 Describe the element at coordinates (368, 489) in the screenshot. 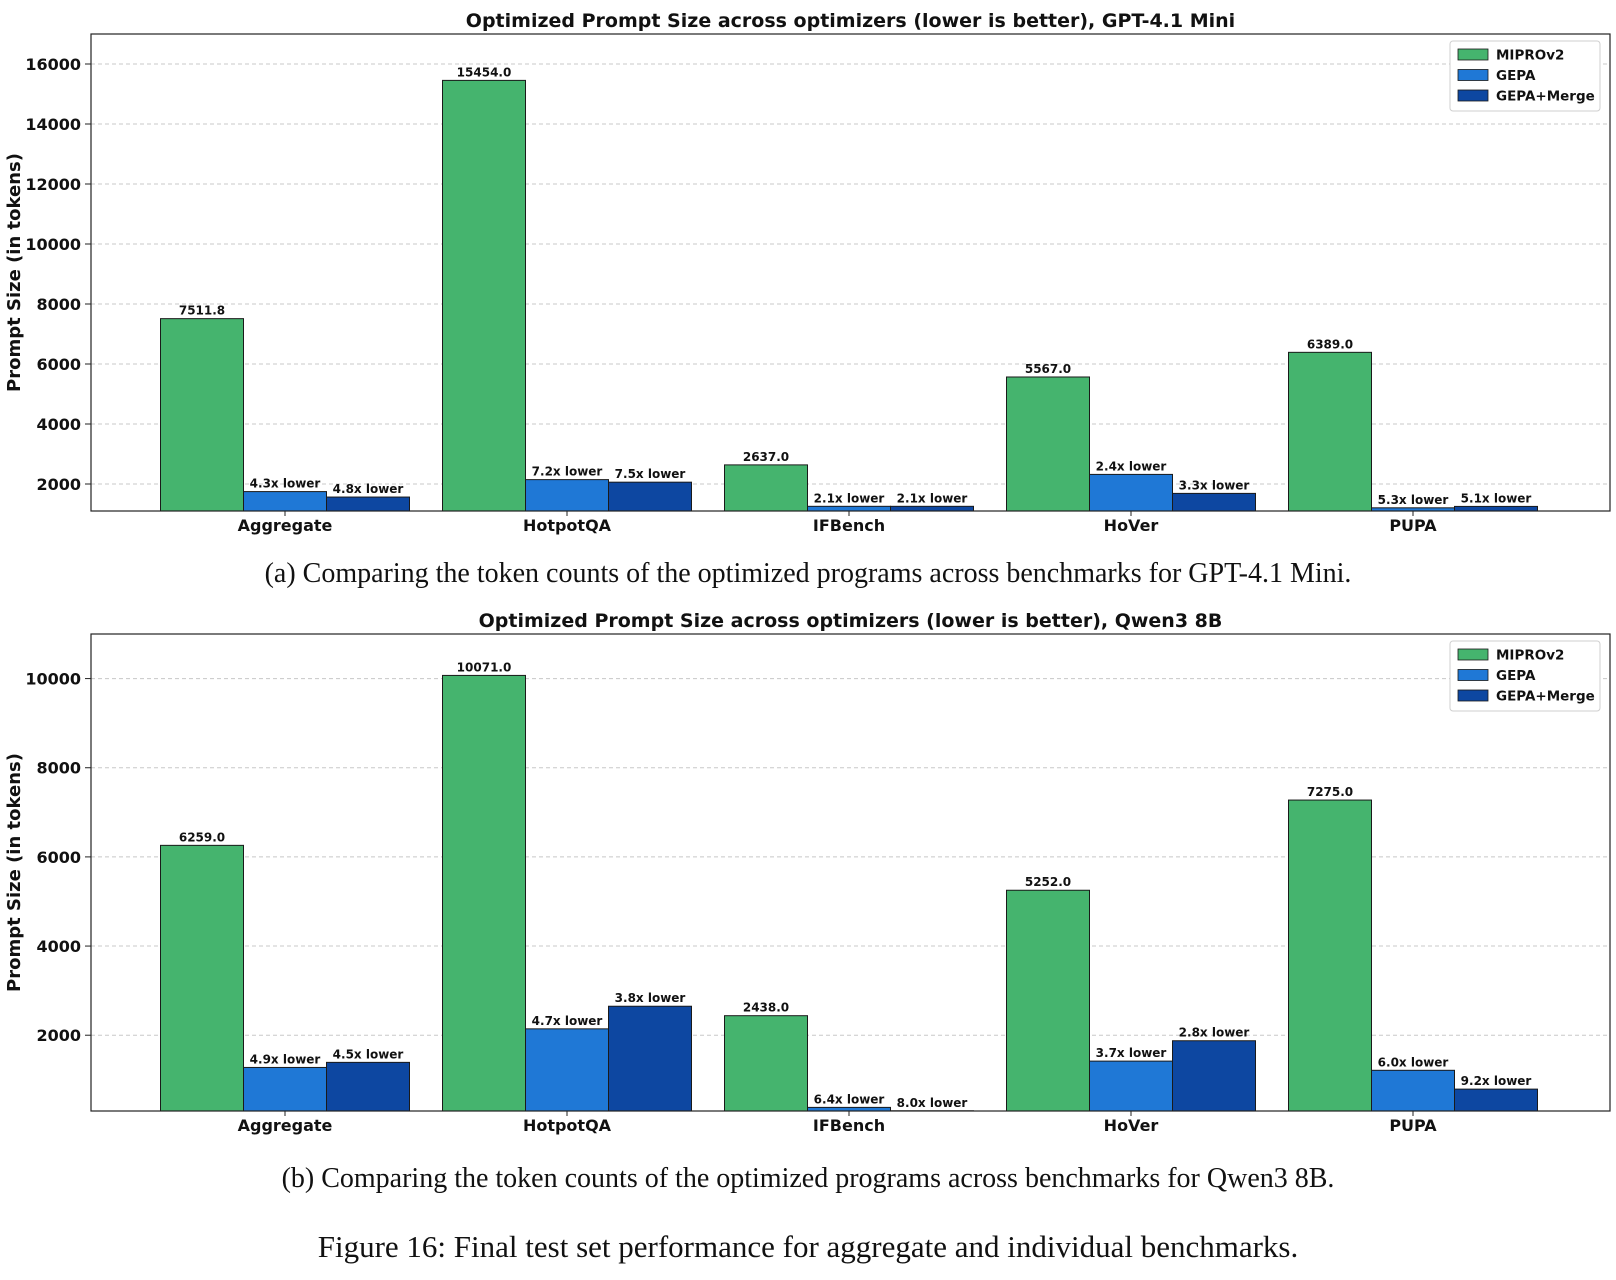

I see `bar-label: 4.8x lower` at that location.